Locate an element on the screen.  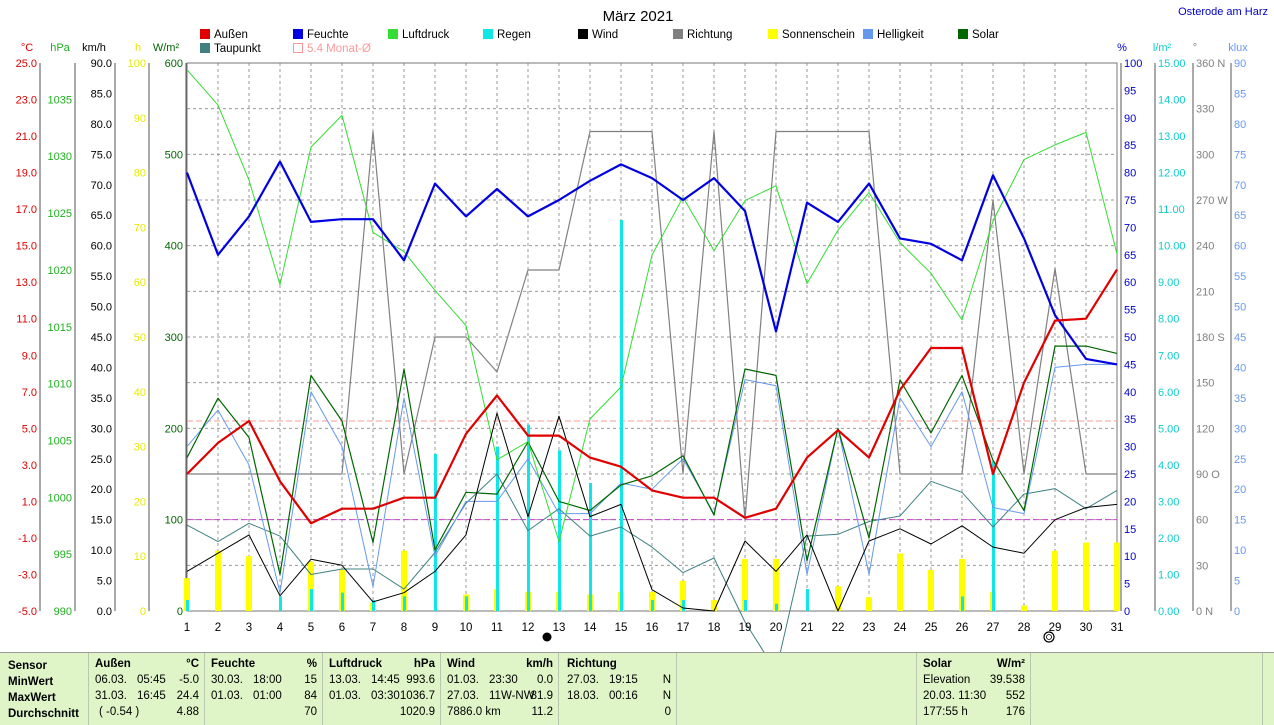
right-axis-tick: 90 is located at coordinates (1240, 64).